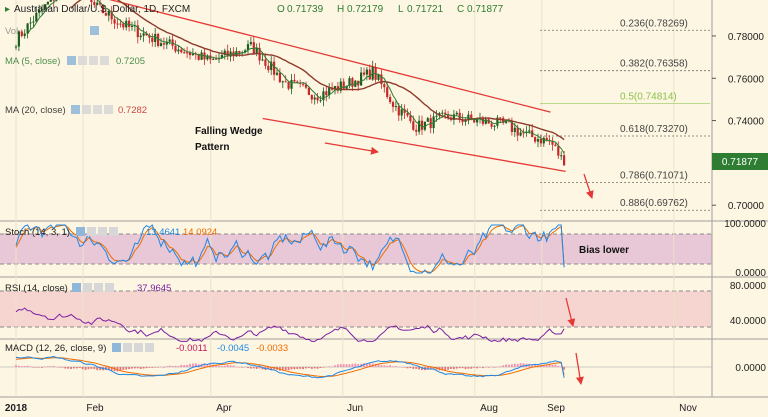 This screenshot has height=417, width=768. I want to click on stoch-tick-top: 100.0000, so click(745, 224).